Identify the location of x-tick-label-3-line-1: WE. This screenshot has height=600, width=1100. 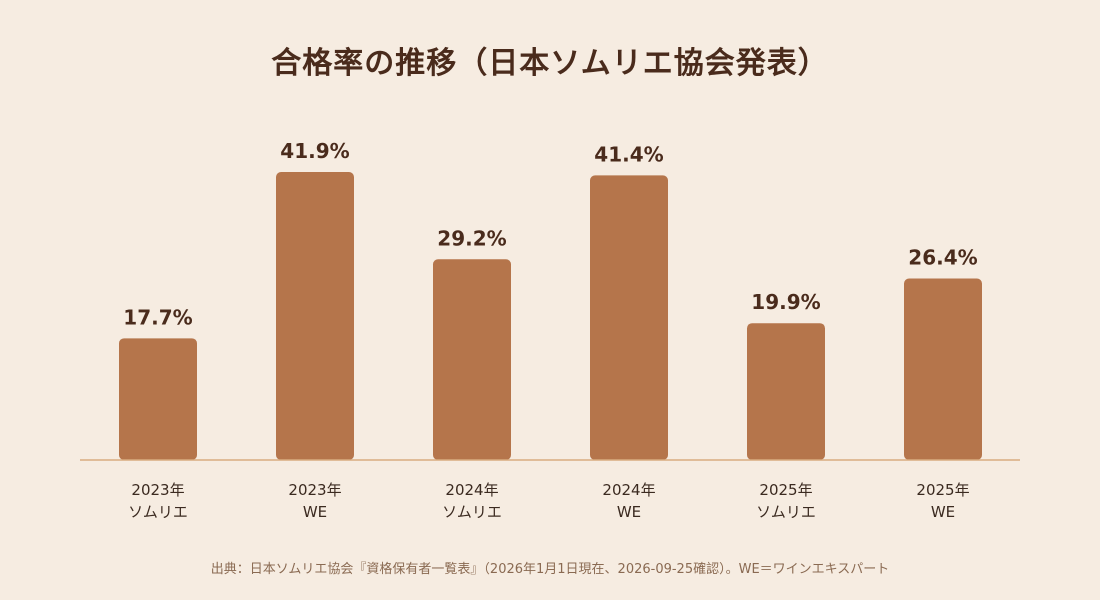
(629, 512).